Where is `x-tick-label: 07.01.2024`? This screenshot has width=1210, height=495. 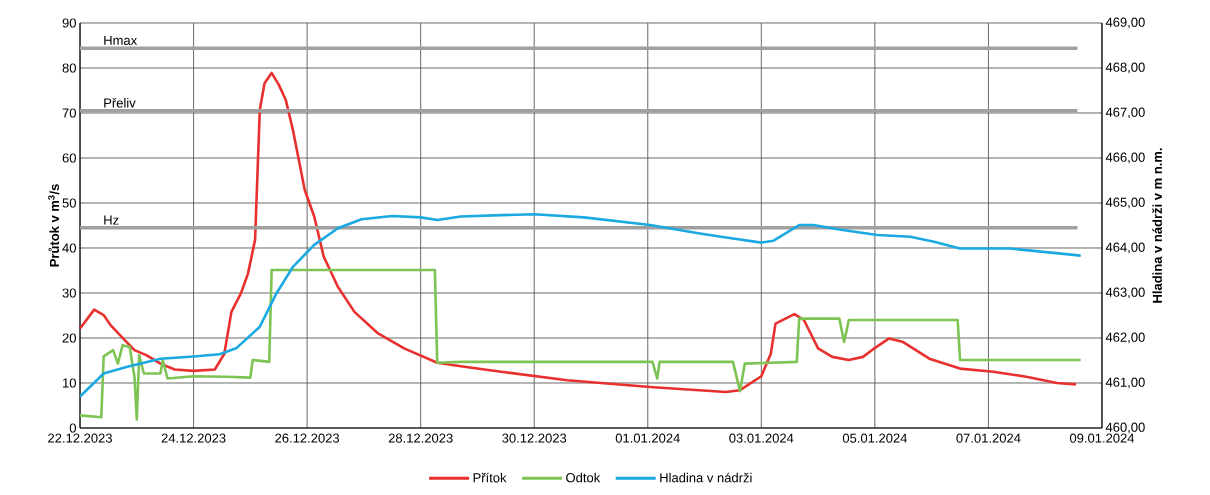
x-tick-label: 07.01.2024 is located at coordinates (988, 438).